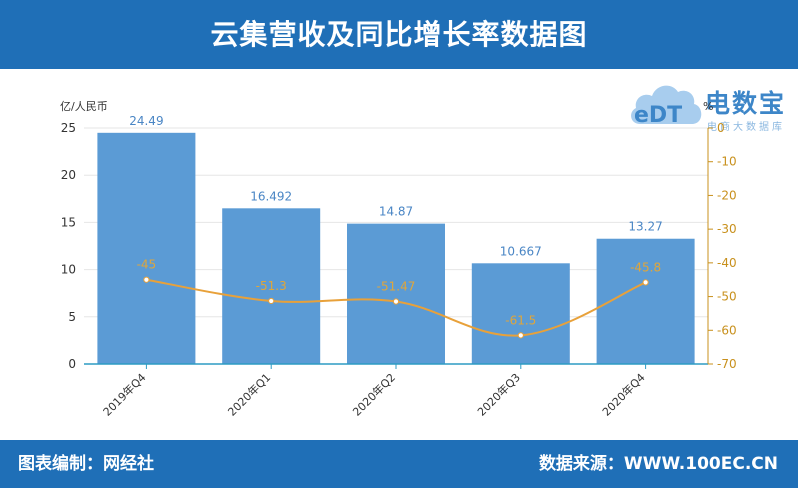 This screenshot has width=798, height=488. What do you see at coordinates (396, 212) in the screenshot?
I see `bar-data-label: 14.87` at bounding box center [396, 212].